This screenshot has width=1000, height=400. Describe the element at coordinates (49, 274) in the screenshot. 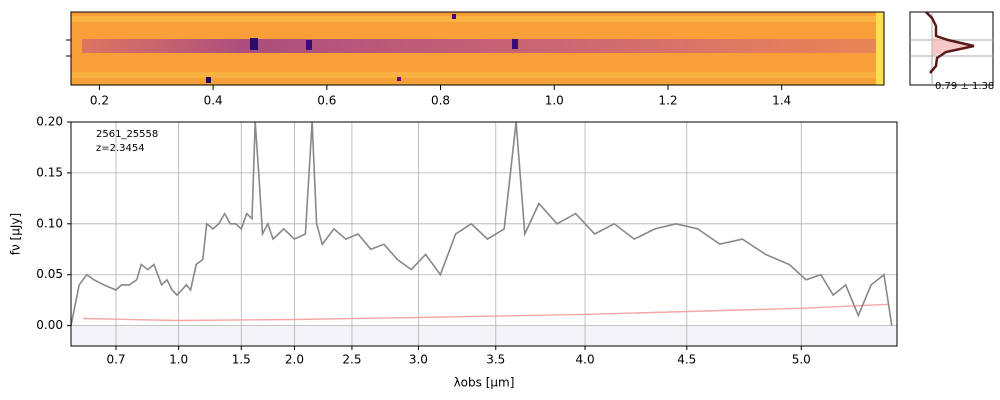

I see `y-tick-label: 0.05` at that location.